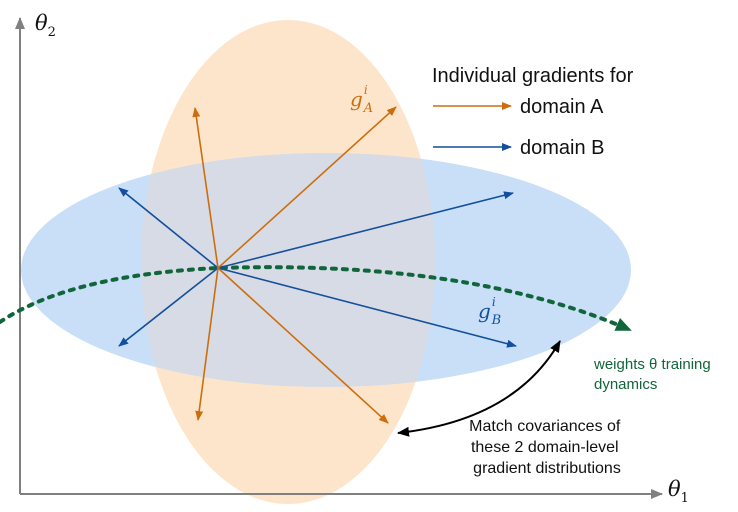 The image size is (738, 512). I want to click on training-dynamics-line-2: dynamics, so click(625, 384).